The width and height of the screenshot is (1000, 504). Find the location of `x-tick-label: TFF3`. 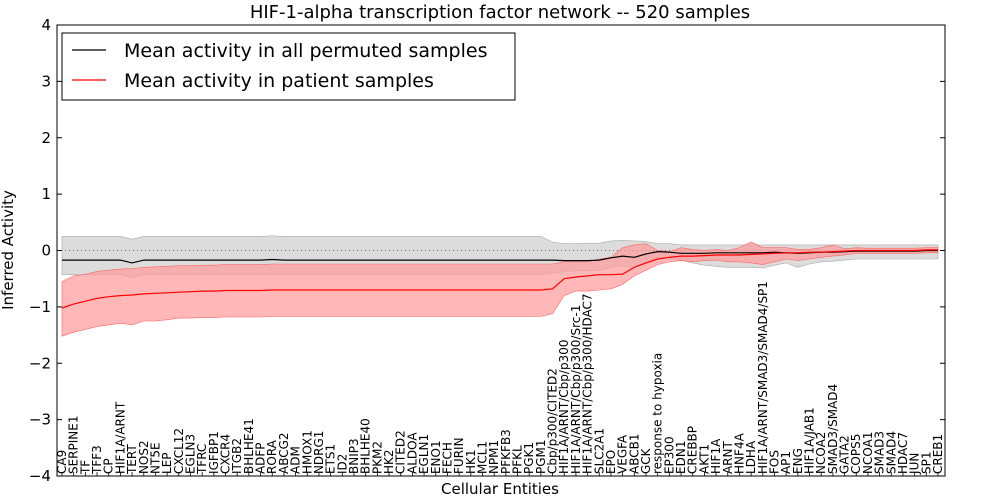

x-tick-label: TFF3 is located at coordinates (97, 460).